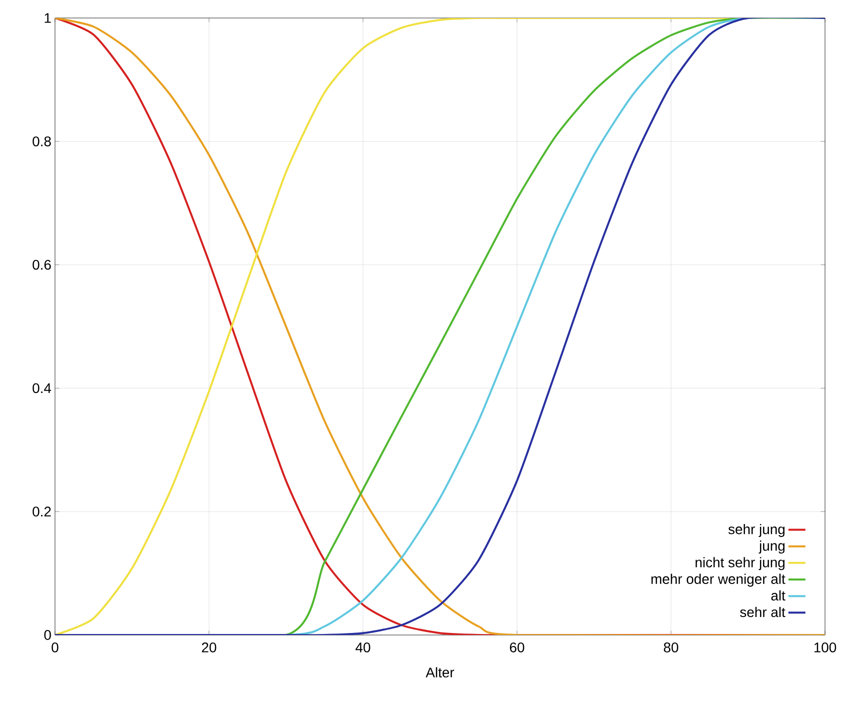 Image resolution: width=849 pixels, height=714 pixels. What do you see at coordinates (440, 672) in the screenshot?
I see `x-axis-title: Alter` at bounding box center [440, 672].